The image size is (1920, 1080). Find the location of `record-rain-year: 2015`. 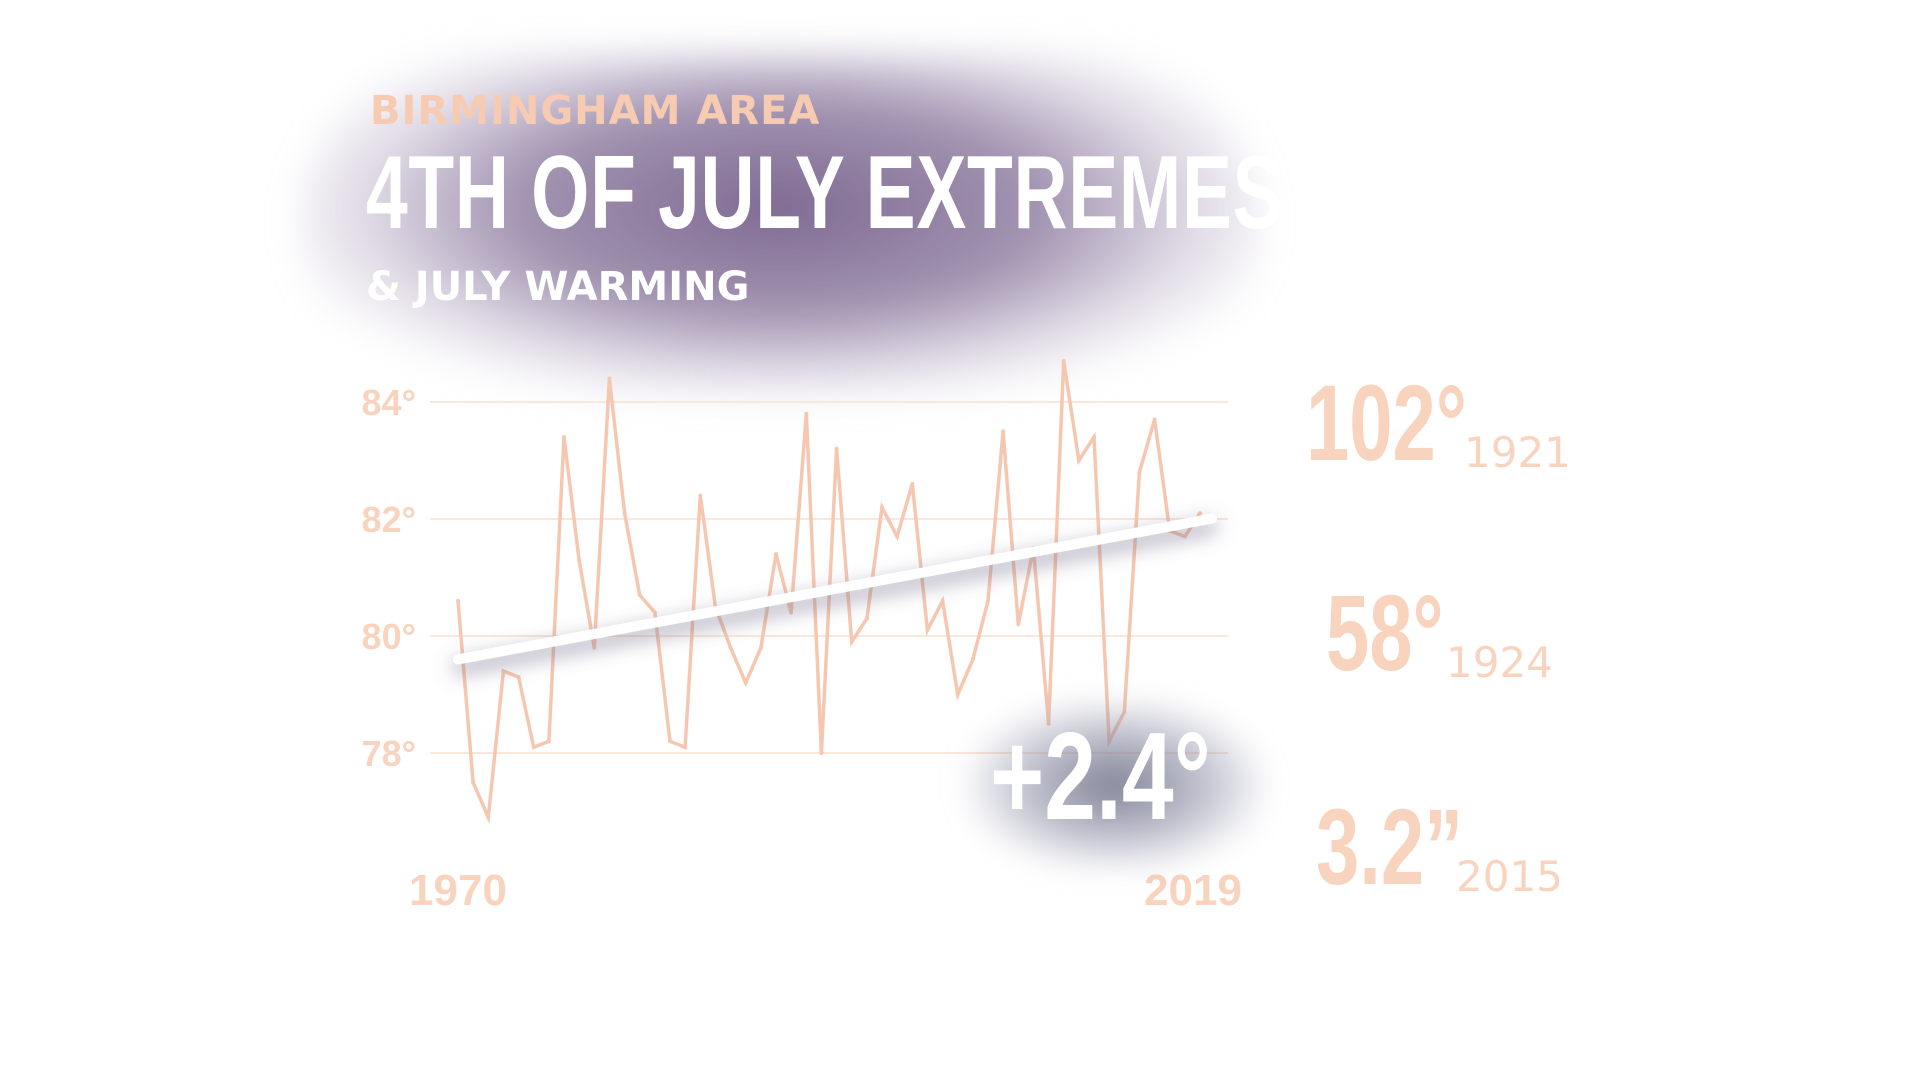

record-rain-year: 2015 is located at coordinates (1509, 876).